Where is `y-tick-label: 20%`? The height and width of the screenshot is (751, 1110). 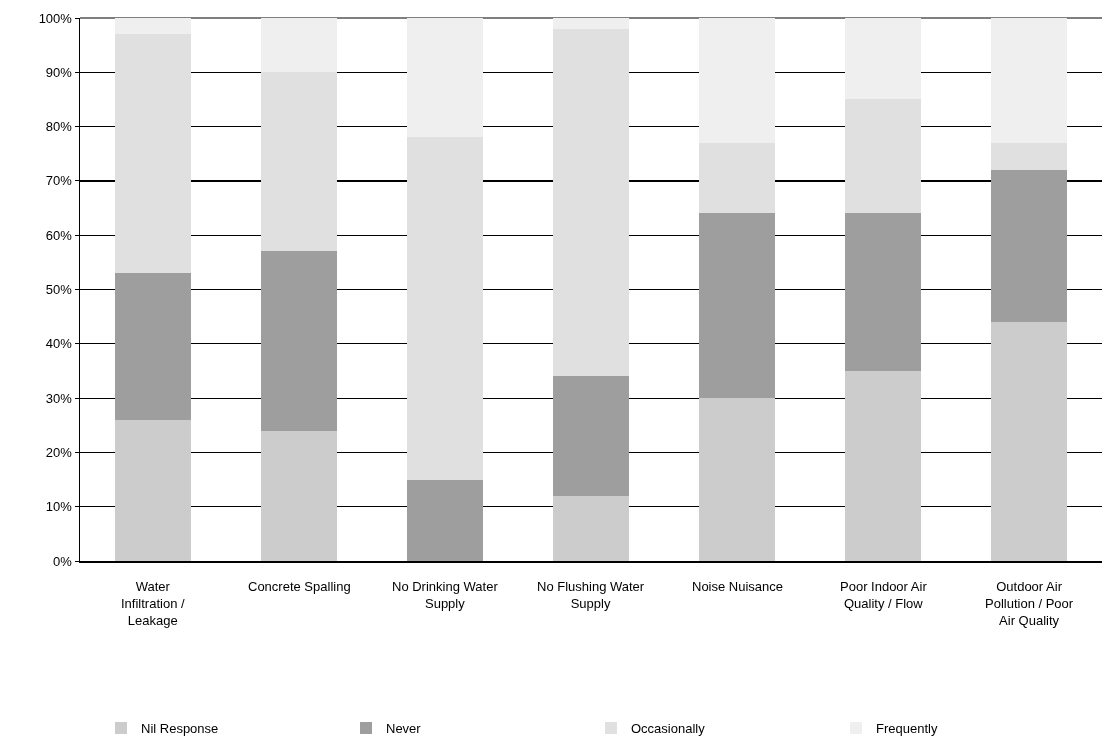
y-tick-label: 20% is located at coordinates (59, 452).